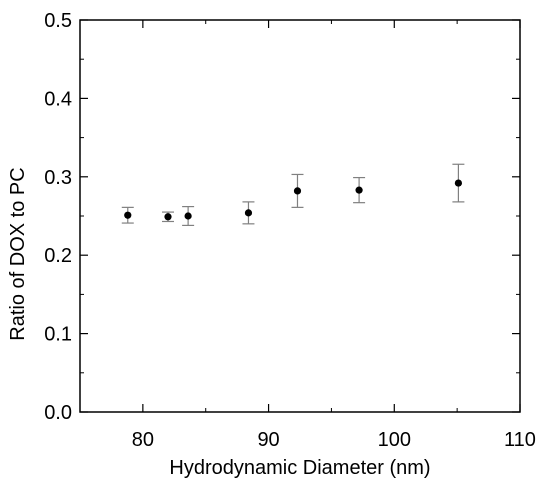 The image size is (550, 493). What do you see at coordinates (18, 253) in the screenshot?
I see `y-axis-title: Ratio of DOX to PC` at bounding box center [18, 253].